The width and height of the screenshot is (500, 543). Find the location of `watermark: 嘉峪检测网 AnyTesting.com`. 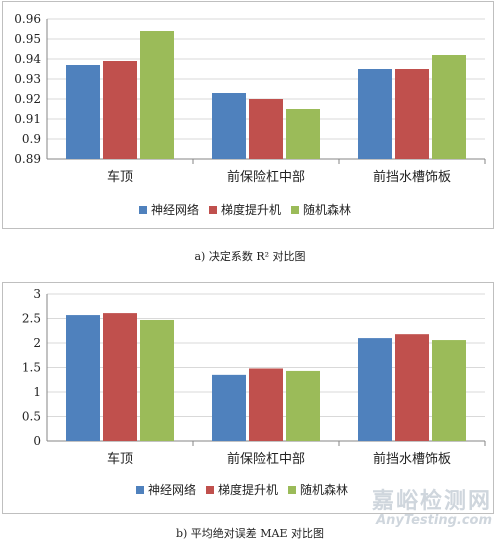

watermark: 嘉峪检测网 AnyTesting.com is located at coordinates (422, 505).